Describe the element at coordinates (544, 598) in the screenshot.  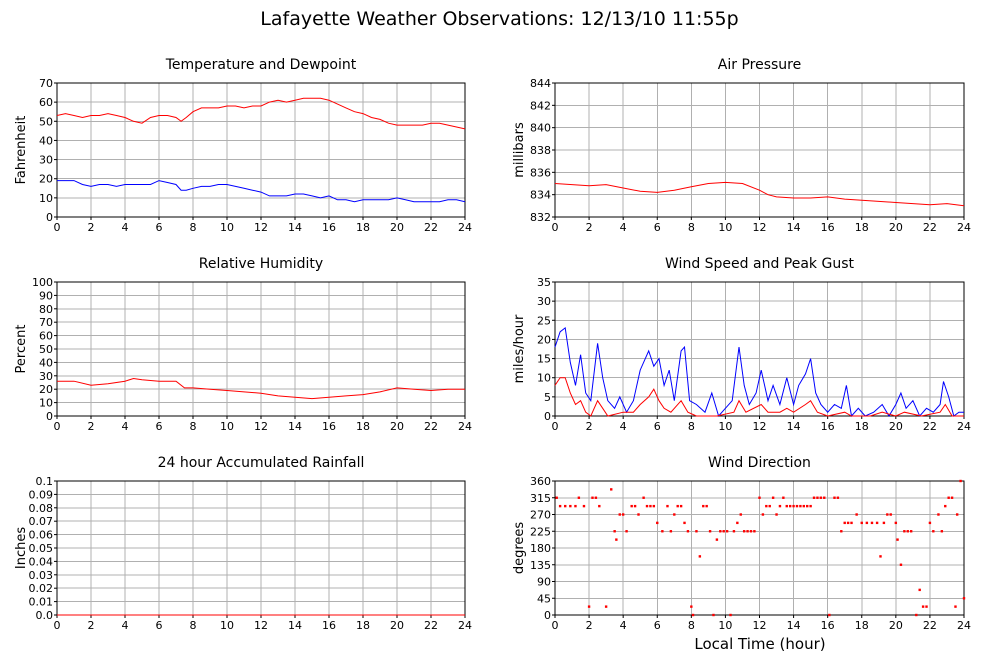
I see `y-tick-label: 45` at that location.